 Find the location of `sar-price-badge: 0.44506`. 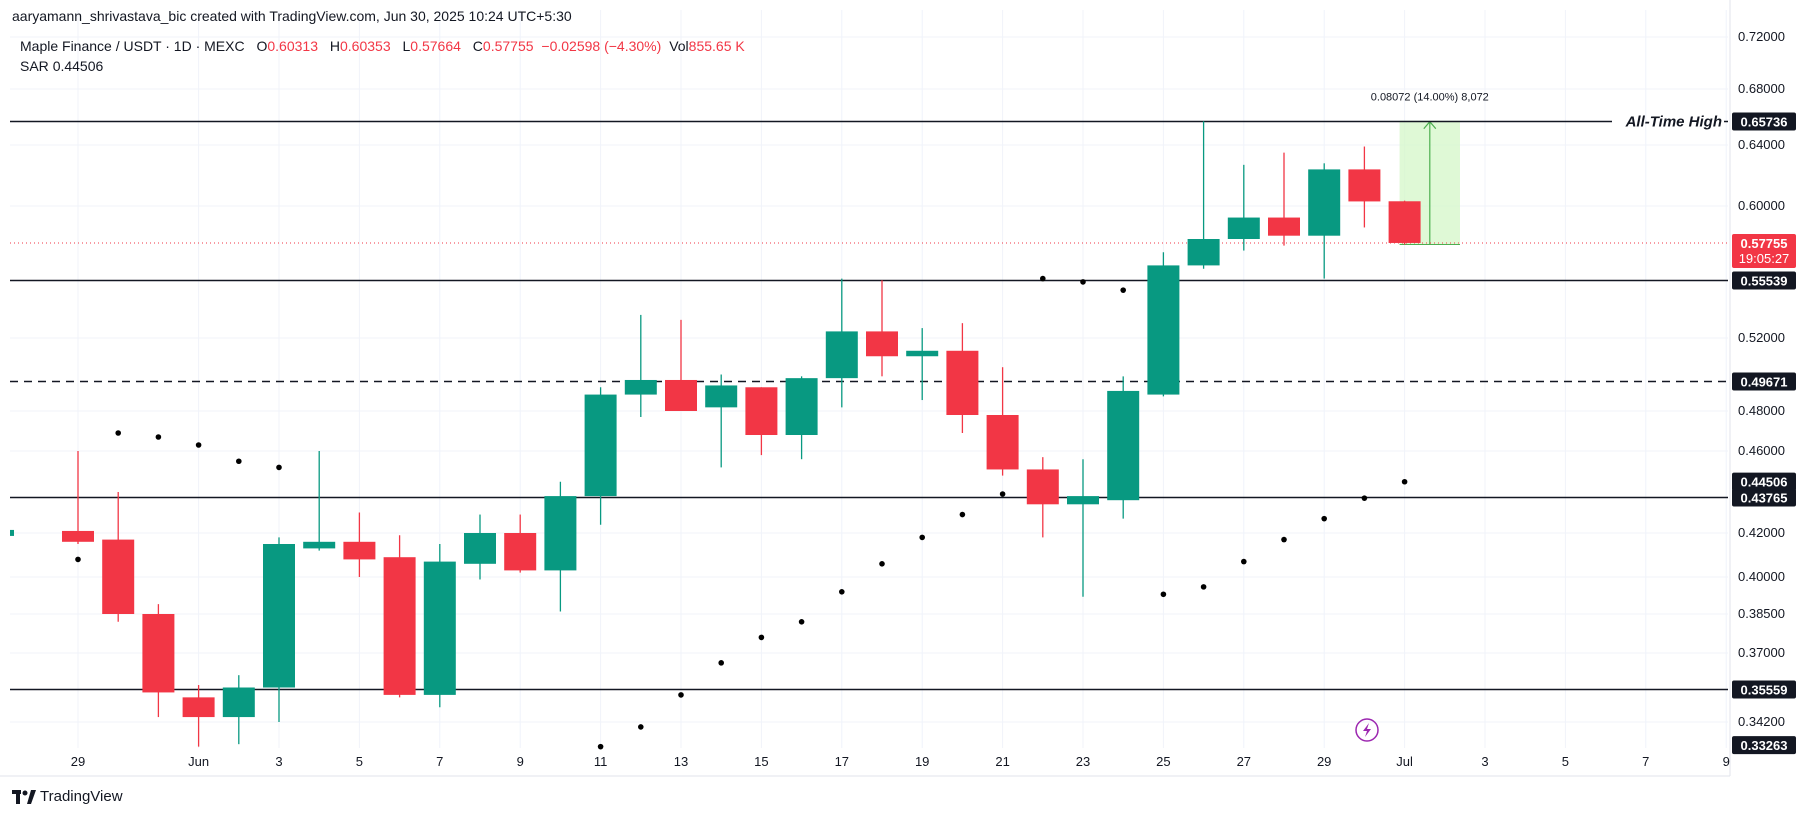

sar-price-badge: 0.44506 is located at coordinates (1764, 481).